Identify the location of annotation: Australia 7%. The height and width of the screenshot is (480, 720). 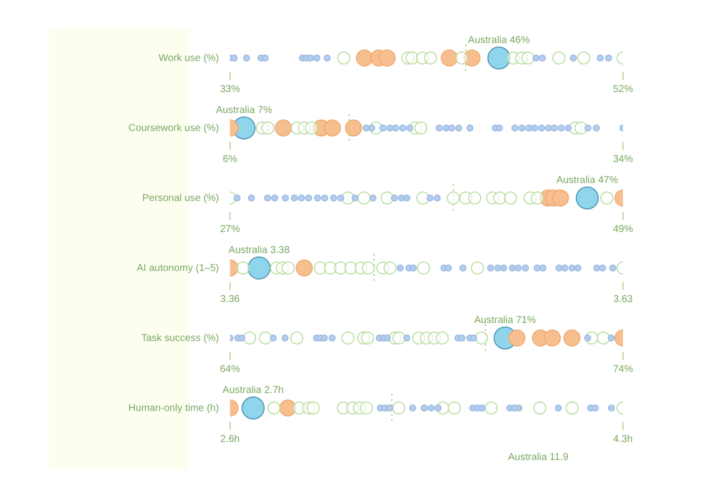
(244, 110).